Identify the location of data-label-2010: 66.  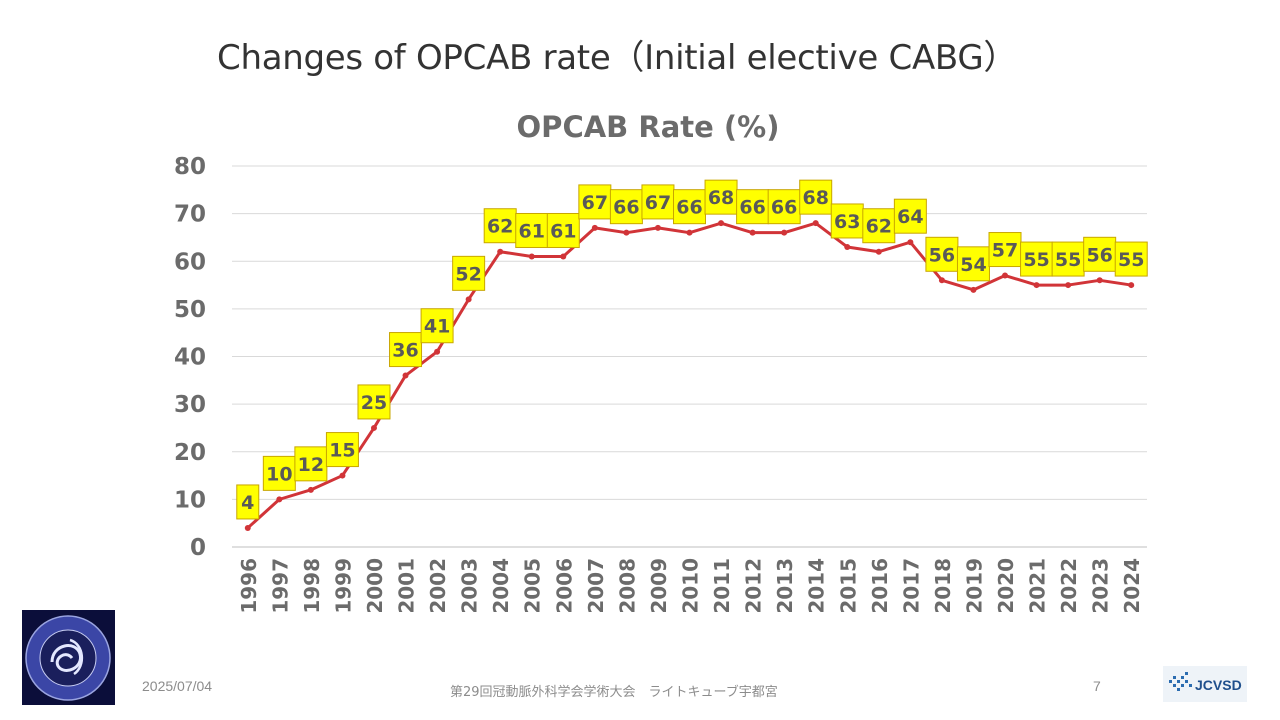
(689, 208).